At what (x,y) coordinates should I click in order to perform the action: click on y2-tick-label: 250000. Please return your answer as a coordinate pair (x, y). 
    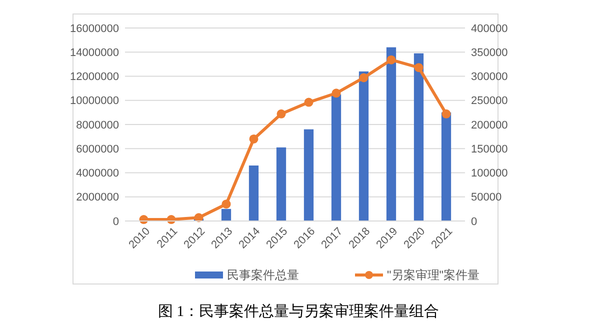
    Looking at the image, I should click on (489, 101).